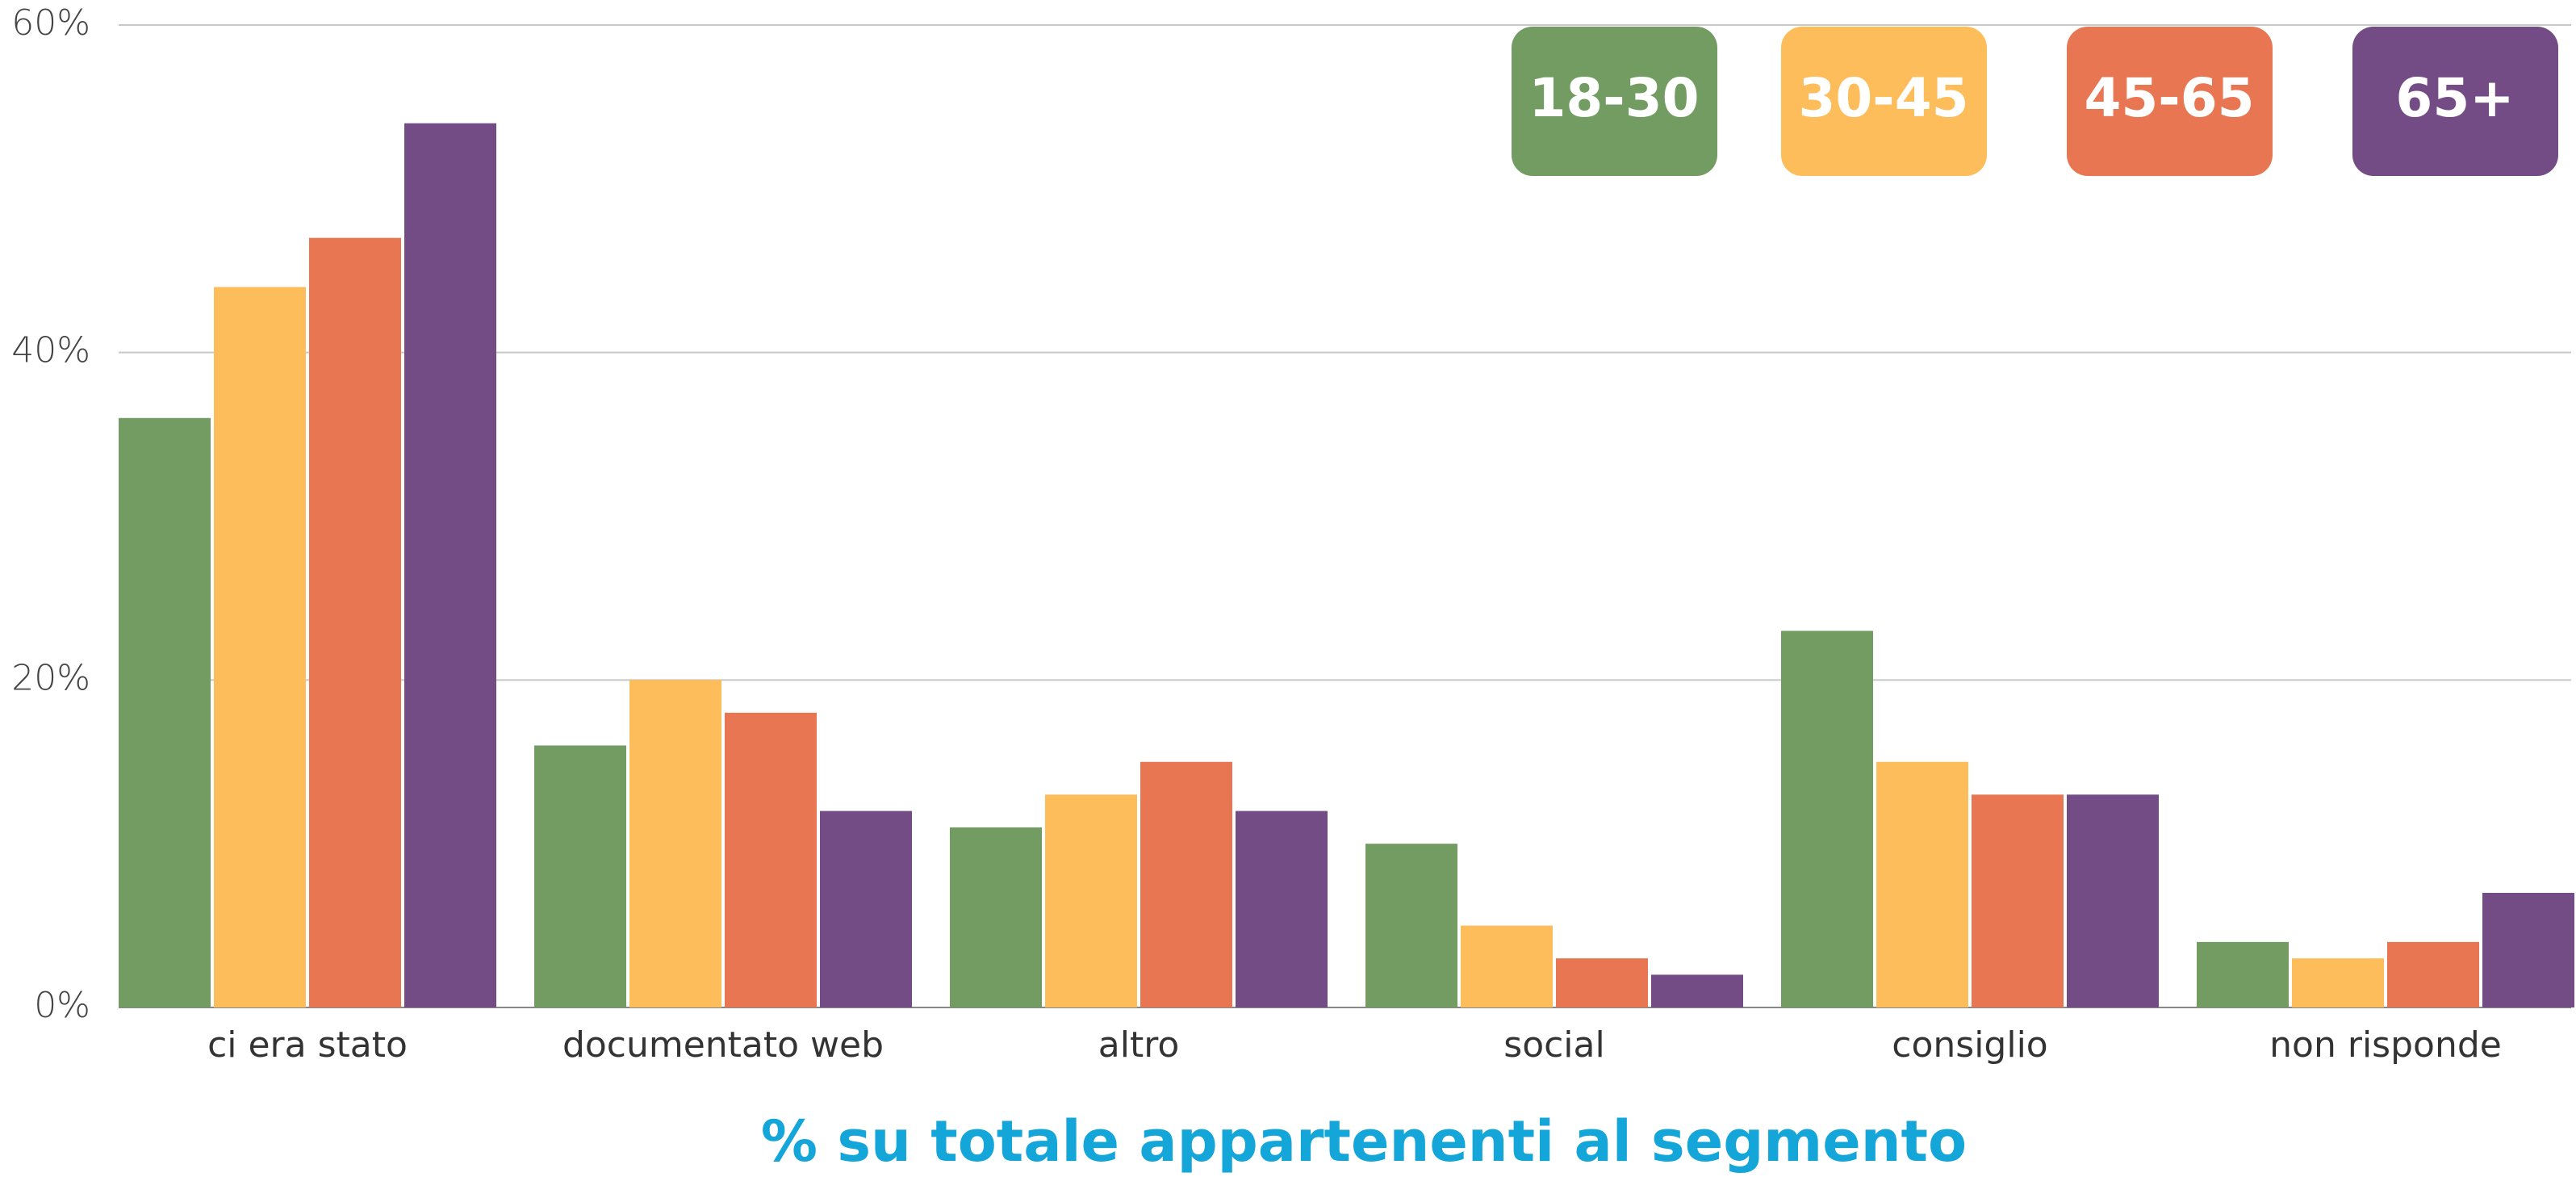  What do you see at coordinates (2385, 1045) in the screenshot?
I see `x-tick-label: non risponde` at bounding box center [2385, 1045].